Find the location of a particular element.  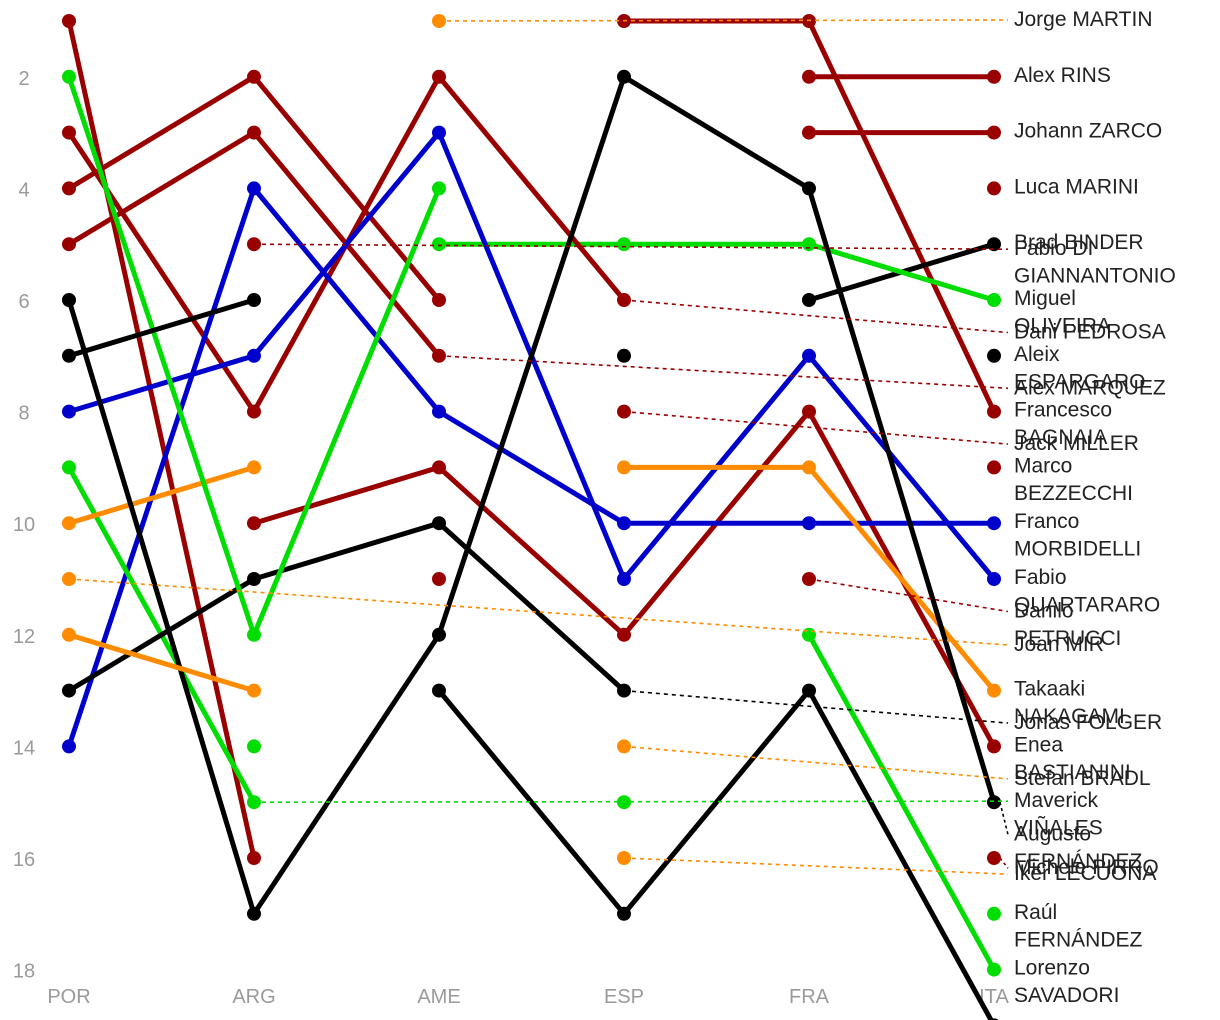

rider-label-joan-mir: Joan MIR is located at coordinates (1059, 644).